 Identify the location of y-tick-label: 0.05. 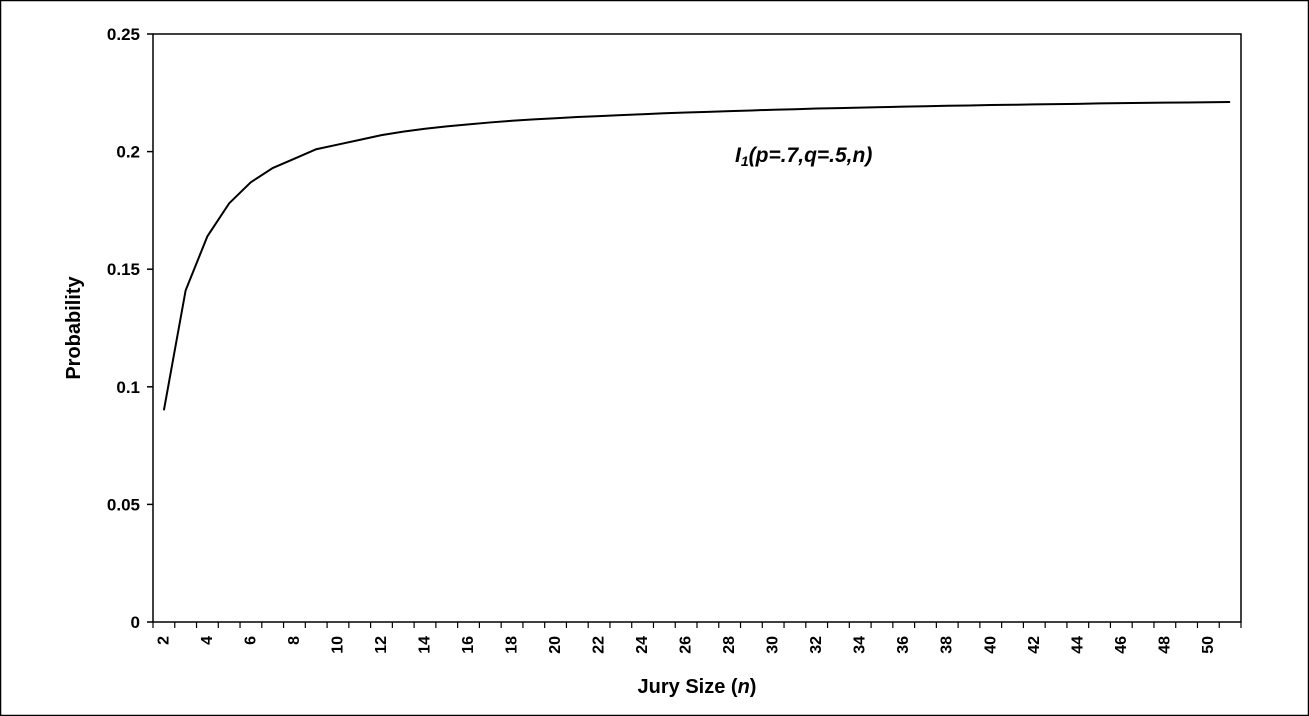
(123, 504).